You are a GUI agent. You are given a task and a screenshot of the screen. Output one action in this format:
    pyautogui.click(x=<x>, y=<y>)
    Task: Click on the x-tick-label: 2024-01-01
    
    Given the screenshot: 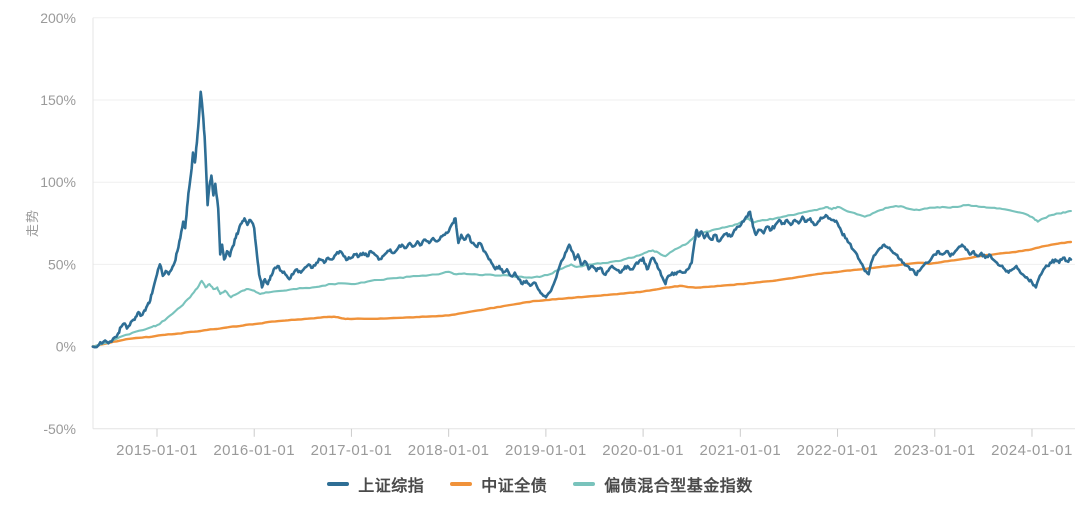 What is the action you would take?
    pyautogui.click(x=1032, y=450)
    